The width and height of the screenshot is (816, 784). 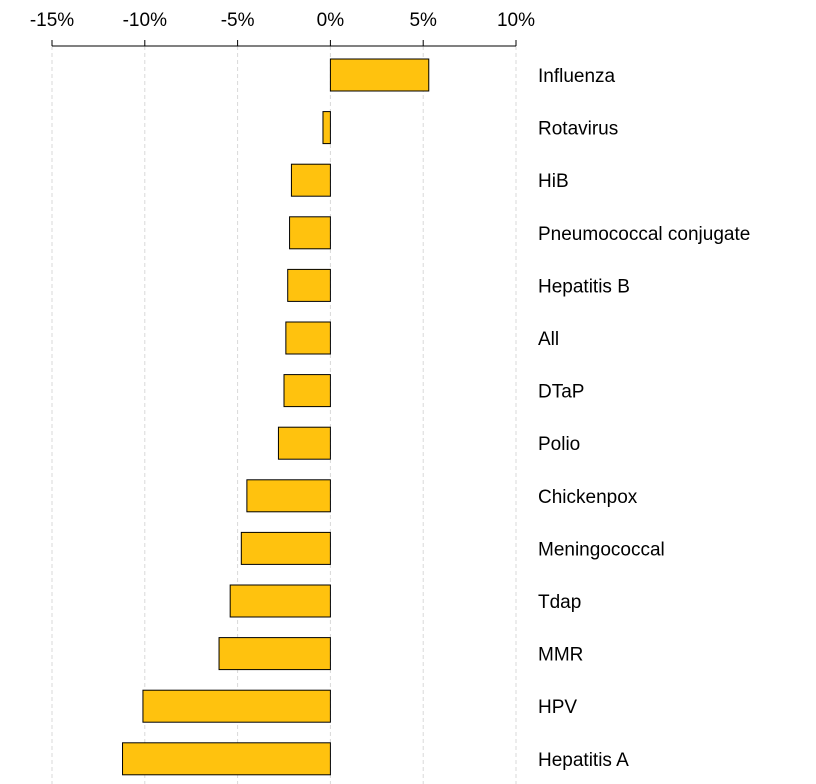 I want to click on category-label: Influenza, so click(x=577, y=76).